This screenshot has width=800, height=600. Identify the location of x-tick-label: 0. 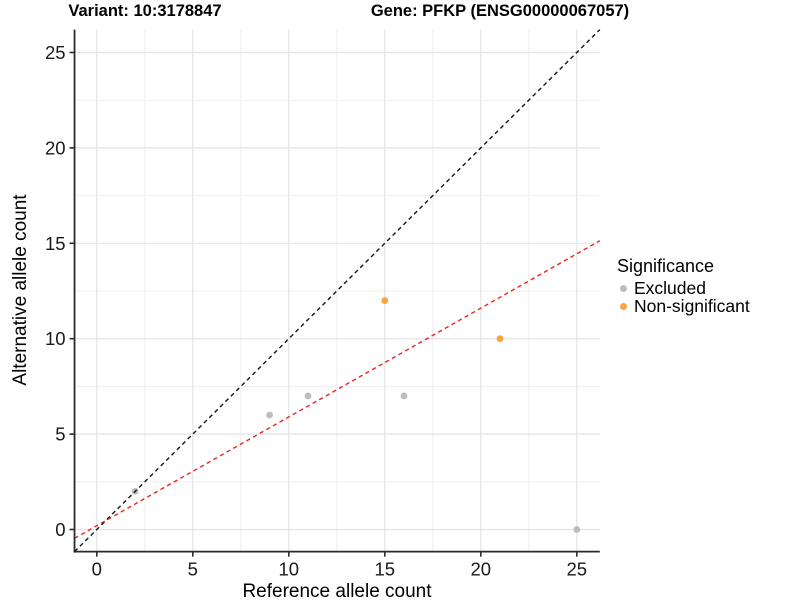
(97, 569).